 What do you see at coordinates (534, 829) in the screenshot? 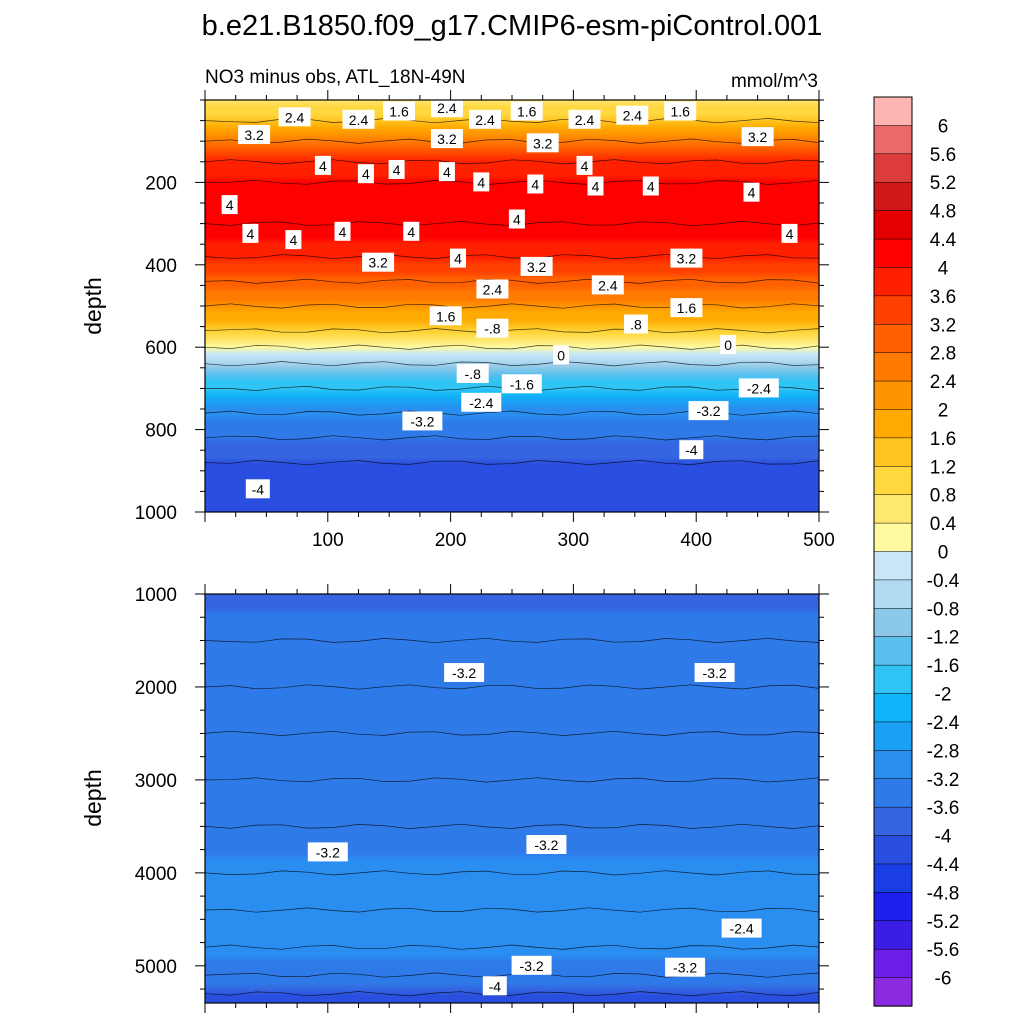
I see `bottom-panel-contour-labels: -3.2 -3.2 -3.2 -3.2 -2.4 -3.2 -3.2 -4` at bounding box center [534, 829].